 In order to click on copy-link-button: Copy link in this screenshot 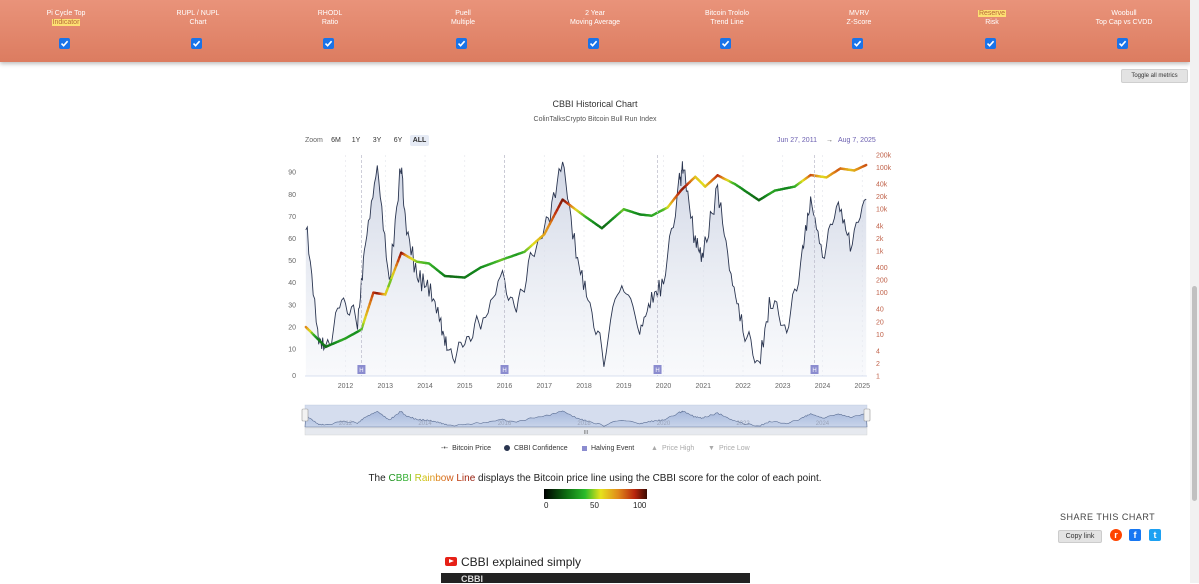, I will do `click(1080, 536)`.